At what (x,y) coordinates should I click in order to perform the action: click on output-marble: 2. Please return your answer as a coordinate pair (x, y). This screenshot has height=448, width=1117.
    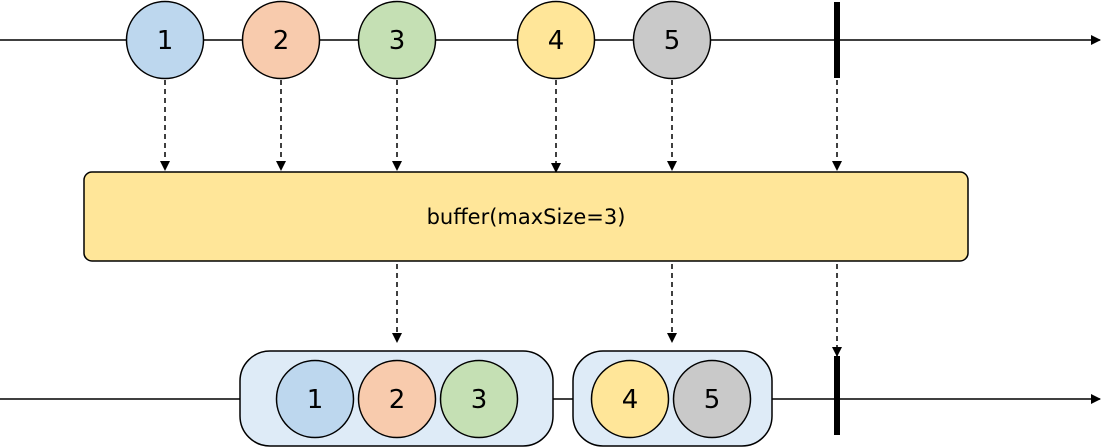
    Looking at the image, I should click on (397, 399).